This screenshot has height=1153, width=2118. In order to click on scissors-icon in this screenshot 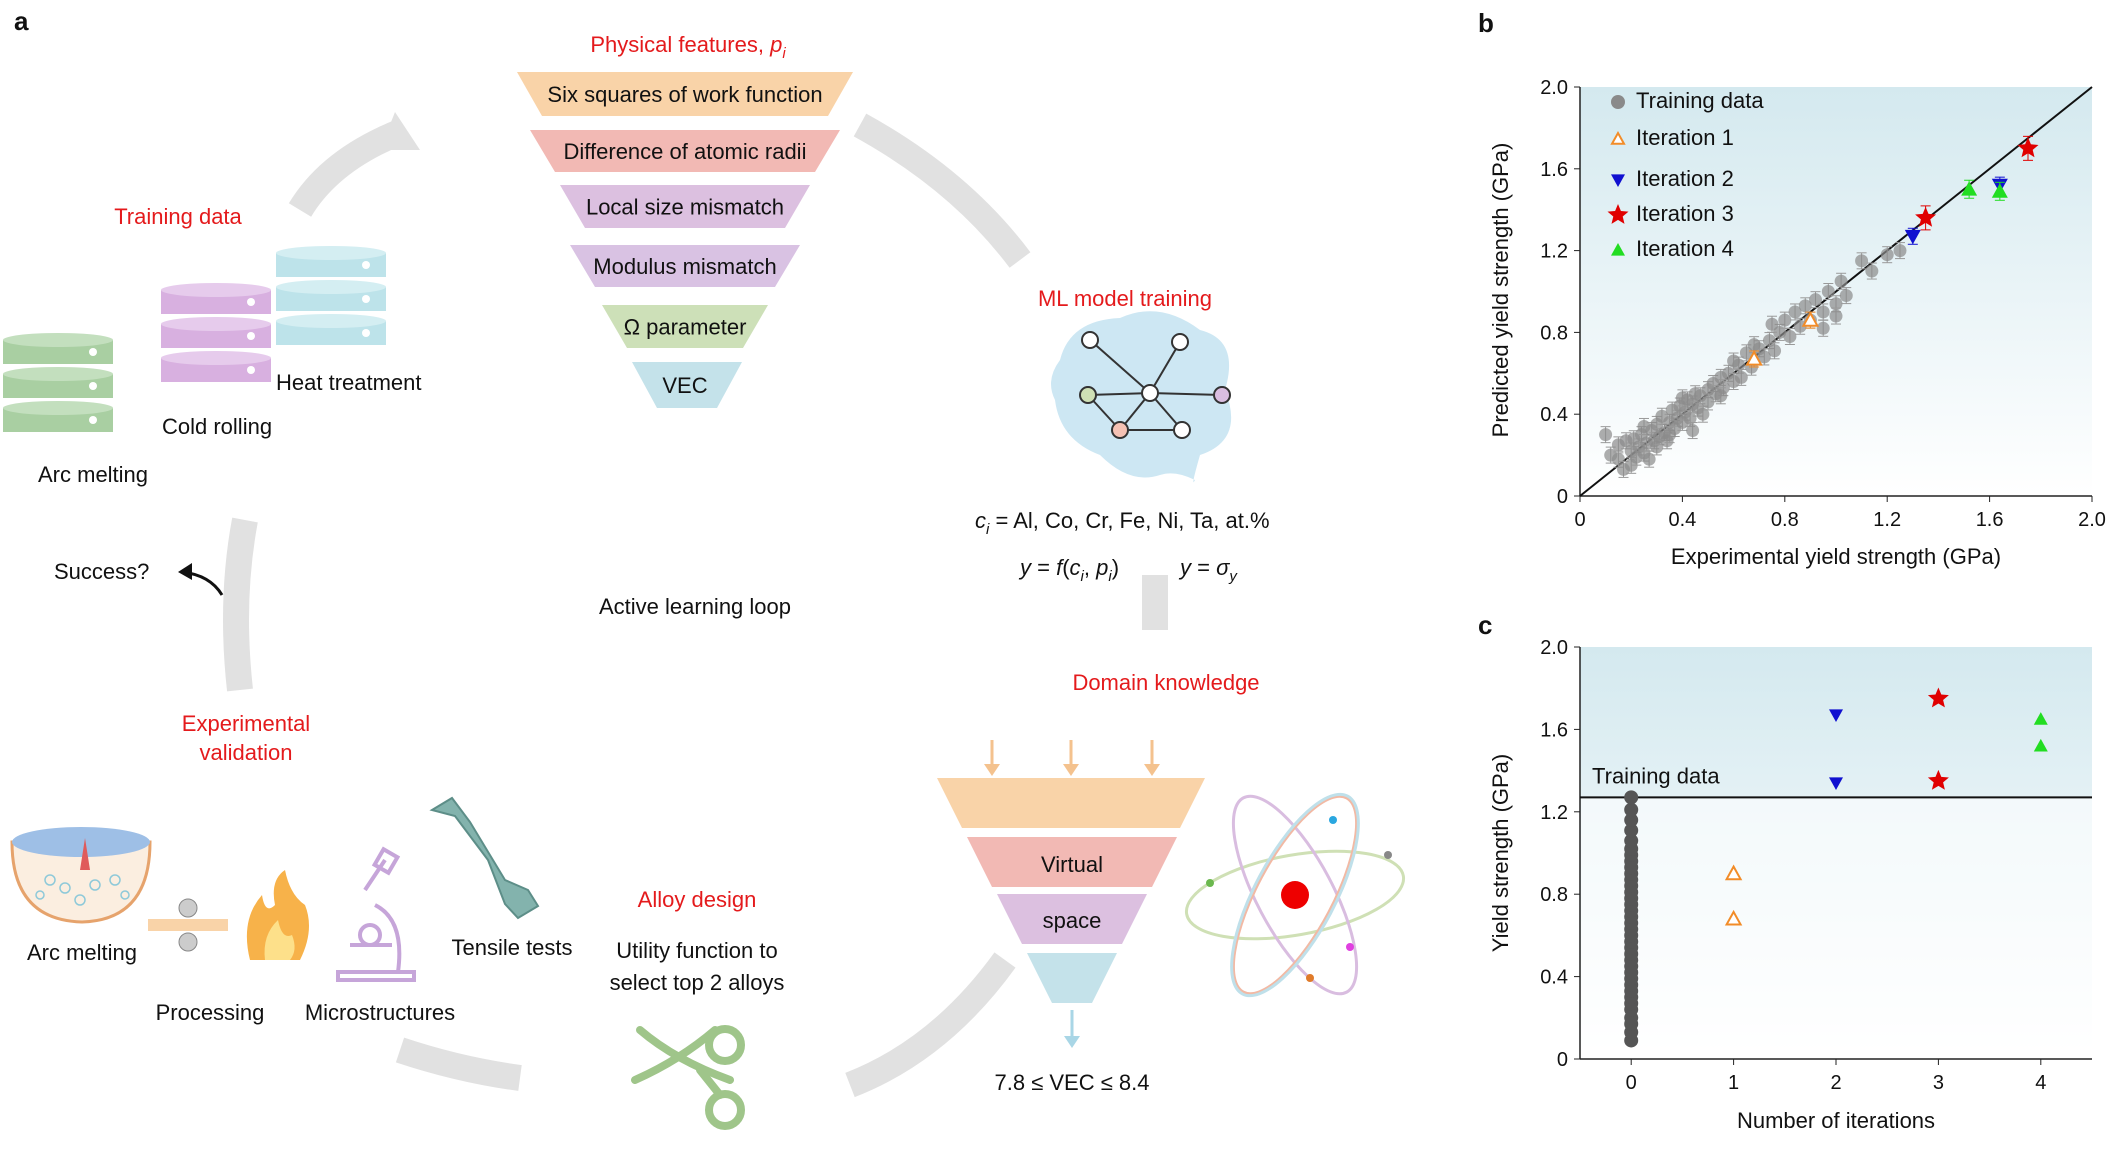, I will do `click(688, 1077)`.